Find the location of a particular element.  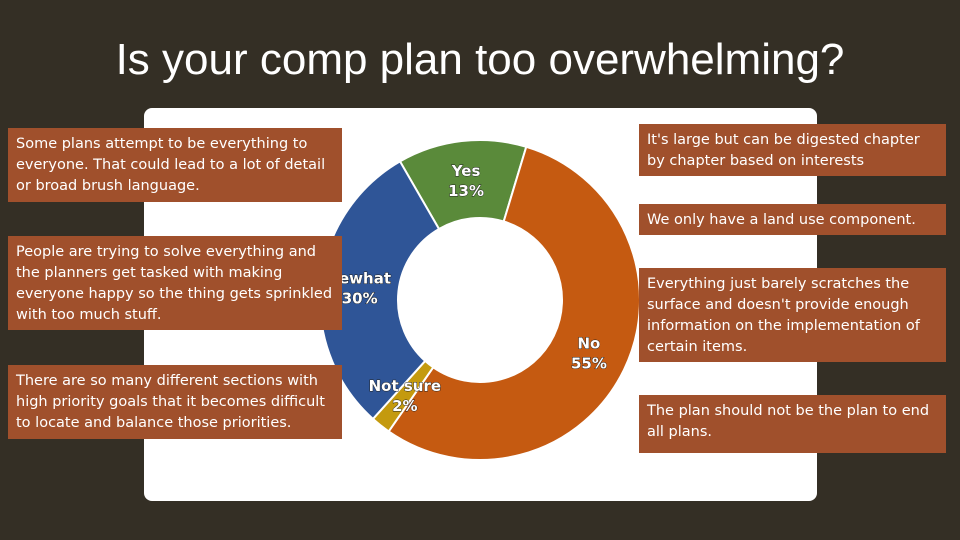

slice-label-not-sure: Not sure is located at coordinates (405, 386).